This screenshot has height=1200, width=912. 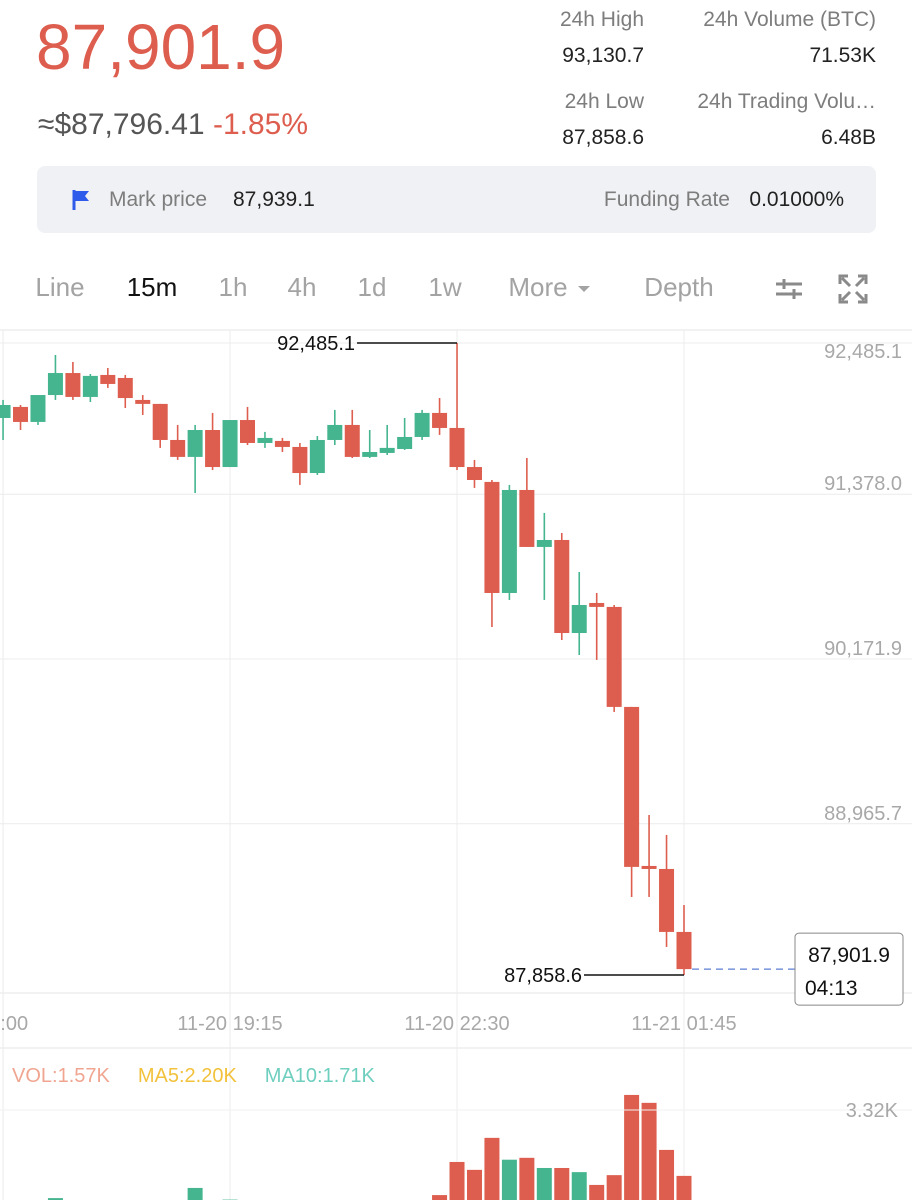 What do you see at coordinates (789, 19) in the screenshot?
I see `stat-label: 24h Volume (BTC)` at bounding box center [789, 19].